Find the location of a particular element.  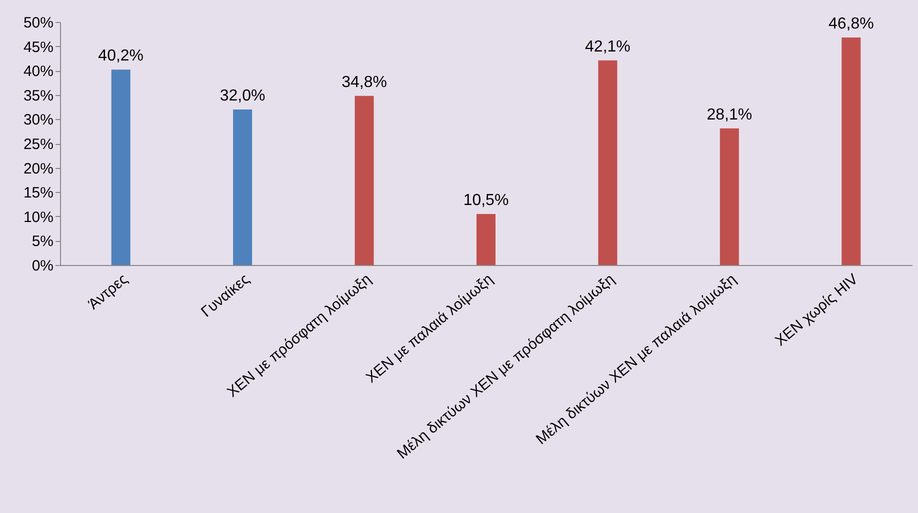

y-tick-label: 15% is located at coordinates (38, 193).